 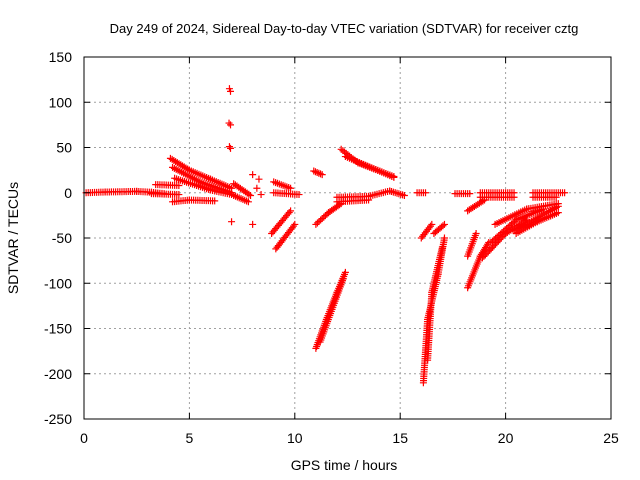 What do you see at coordinates (84, 438) in the screenshot?
I see `x-tick-label: 0` at bounding box center [84, 438].